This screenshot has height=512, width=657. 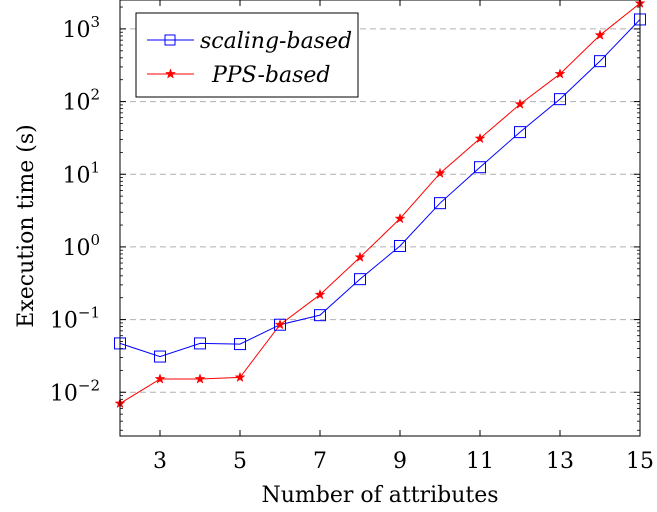 I want to click on y-tick-exponent: 3, so click(x=95, y=22).